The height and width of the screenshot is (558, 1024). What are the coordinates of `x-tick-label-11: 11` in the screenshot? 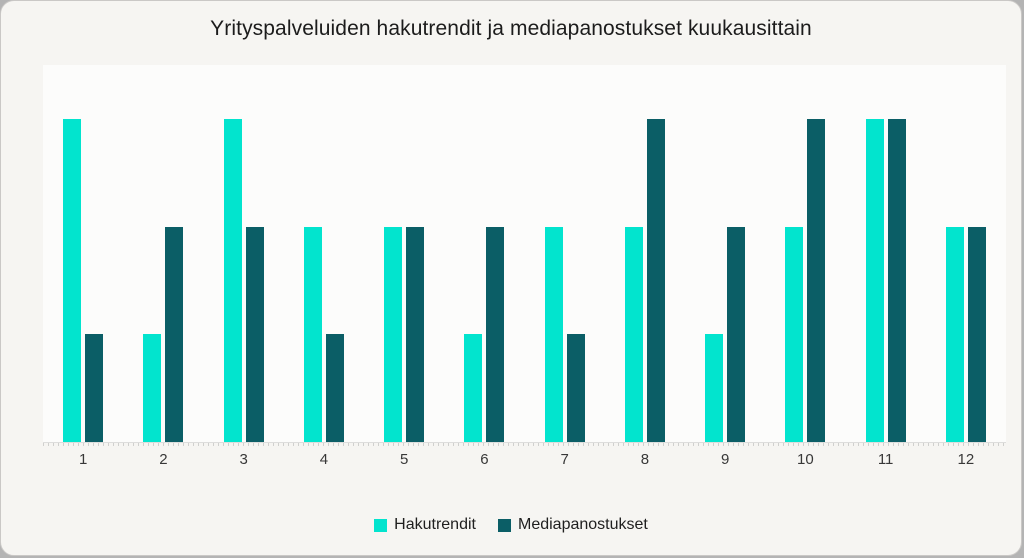 It's located at (885, 459).